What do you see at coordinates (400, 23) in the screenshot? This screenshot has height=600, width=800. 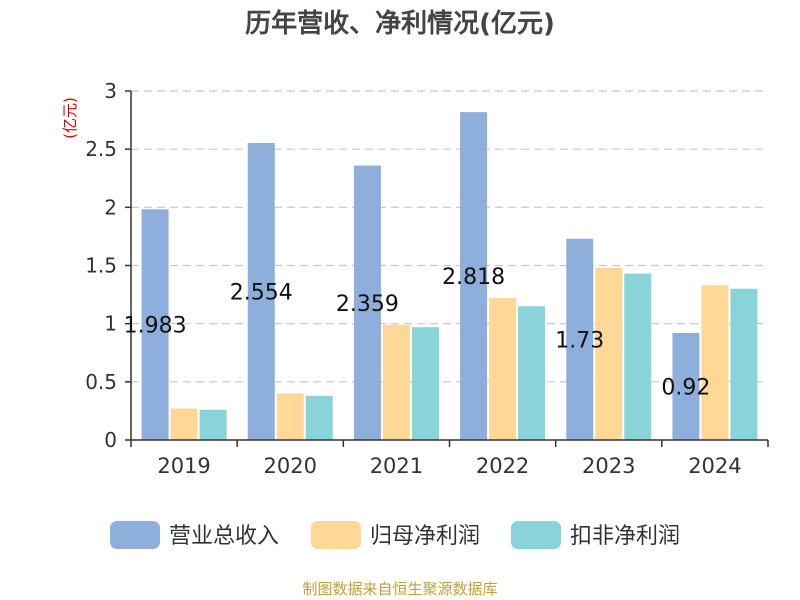 I see `chart-title: 历年营收、净利情况(亿元)` at bounding box center [400, 23].